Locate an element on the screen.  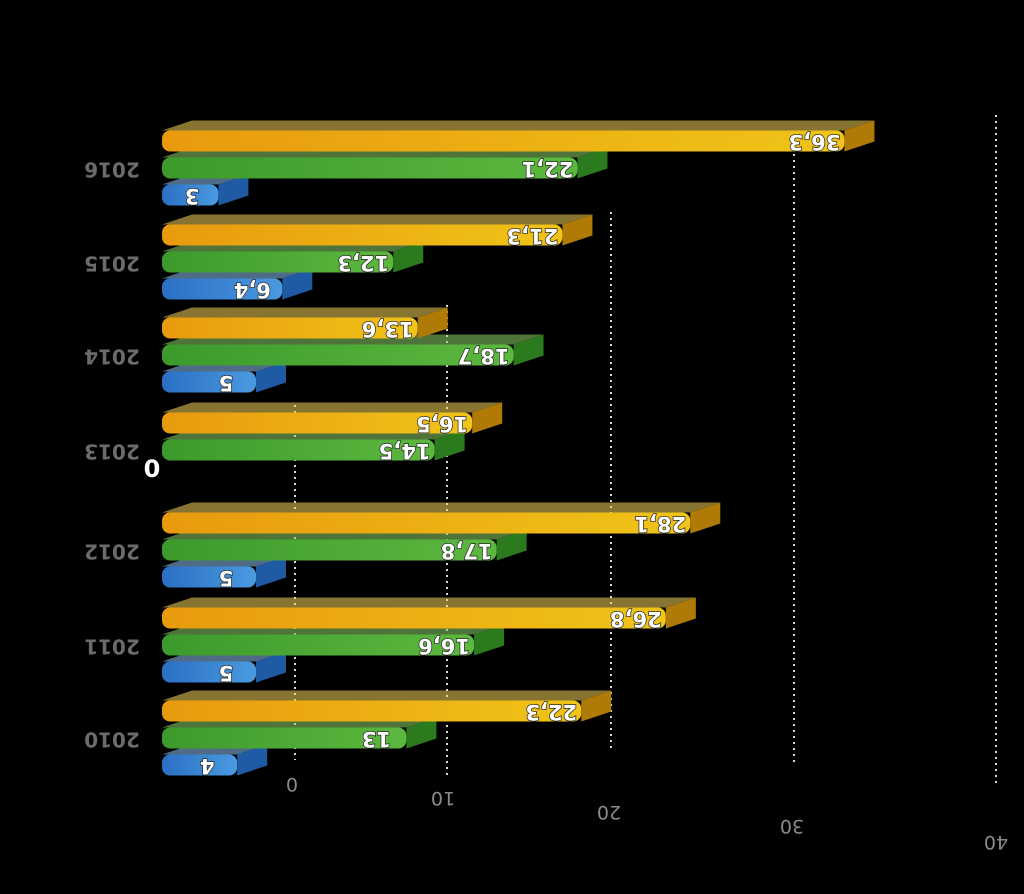
bar-series-3-2013 is located at coordinates (317, 423).